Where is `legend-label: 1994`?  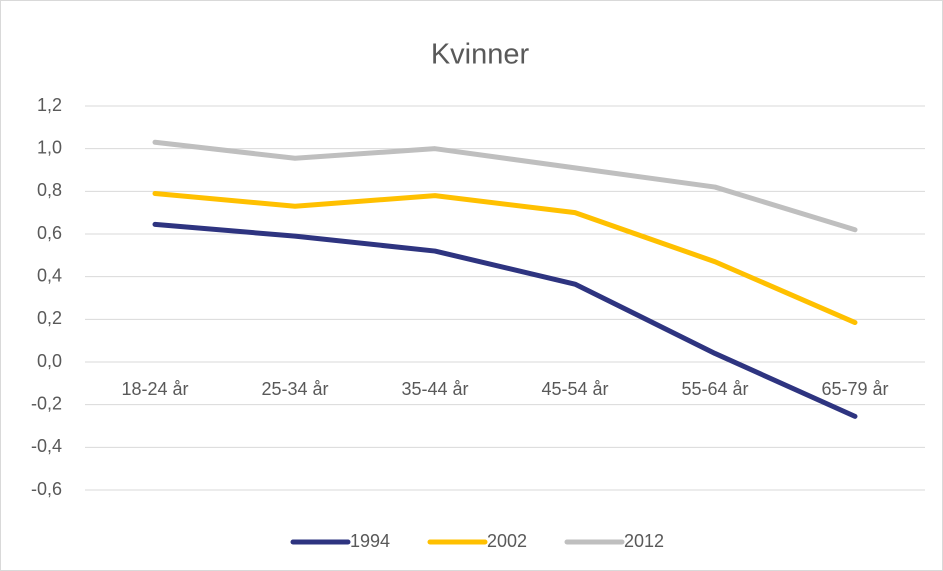
legend-label: 1994 is located at coordinates (370, 541).